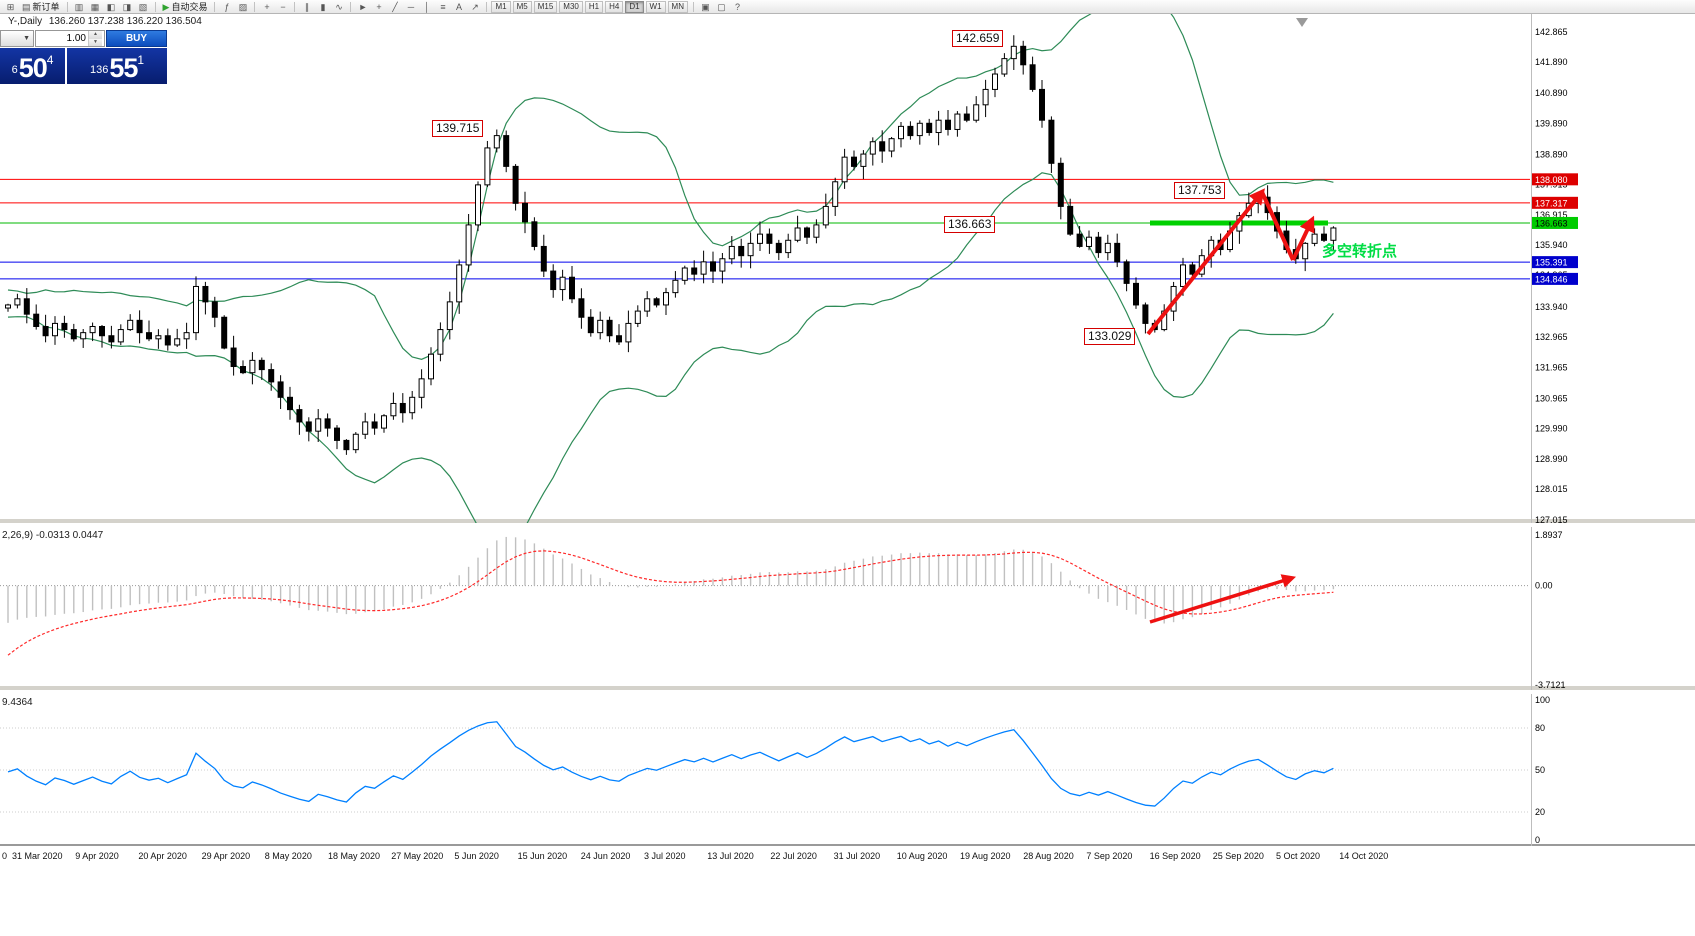  Describe the element at coordinates (143, 7) in the screenshot. I see `strategy-tester-icon: ▧` at that location.